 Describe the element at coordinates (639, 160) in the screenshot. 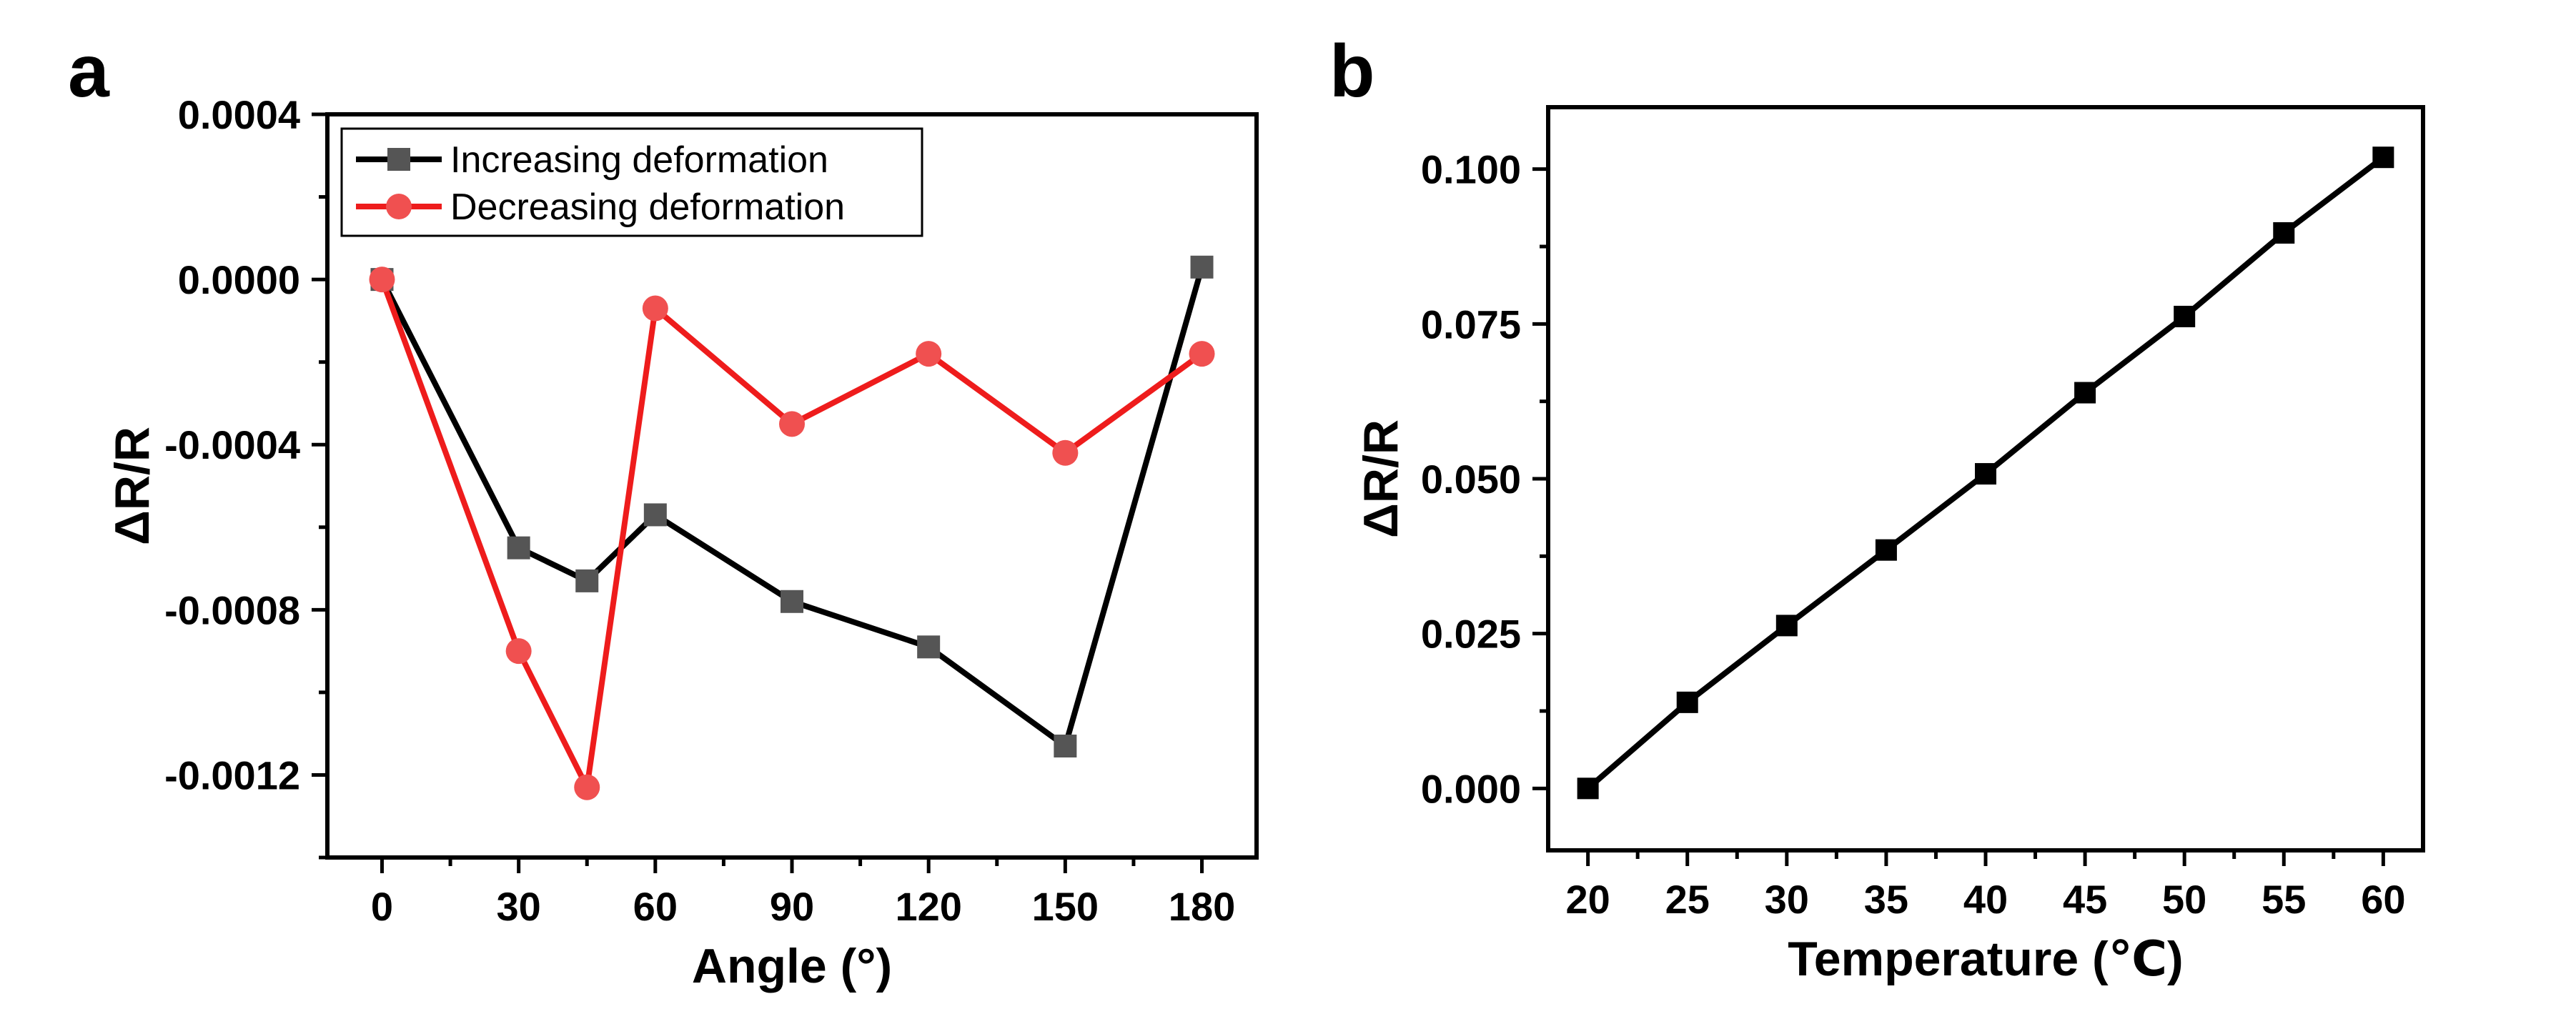

I see `legend-entry-increasing: Increasing deformation` at that location.